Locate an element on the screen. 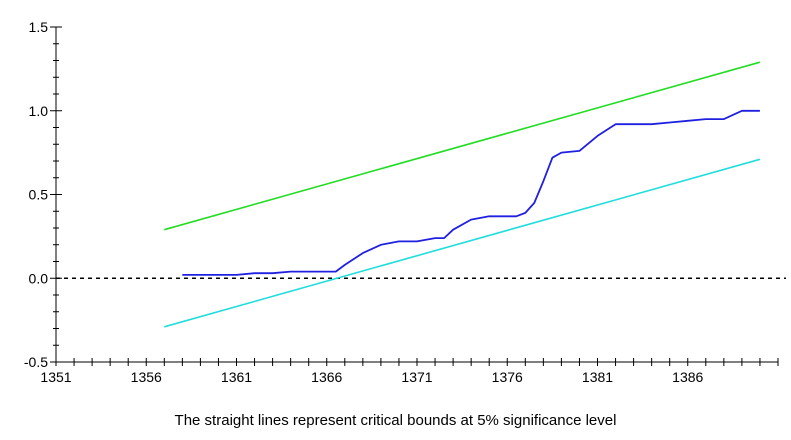 This screenshot has height=440, width=791. y-tick-label: -0.5 is located at coordinates (36, 362).